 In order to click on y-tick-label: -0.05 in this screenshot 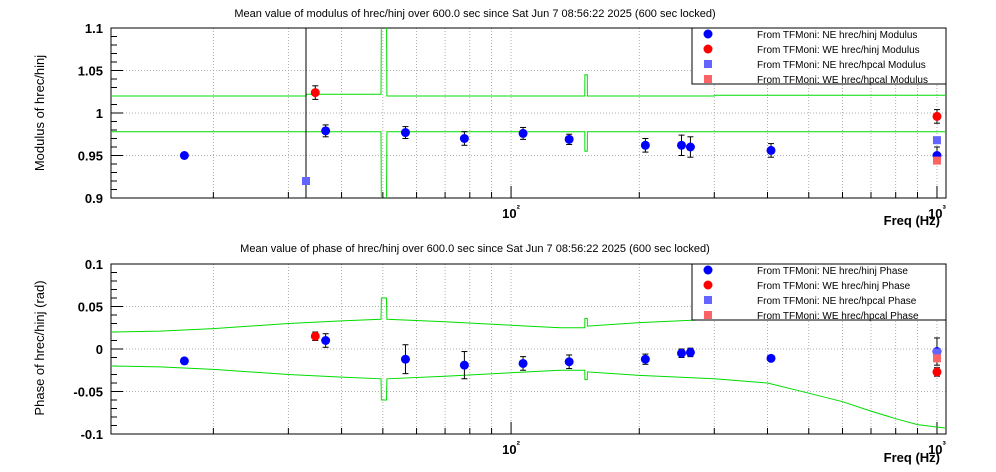, I will do `click(88, 392)`.